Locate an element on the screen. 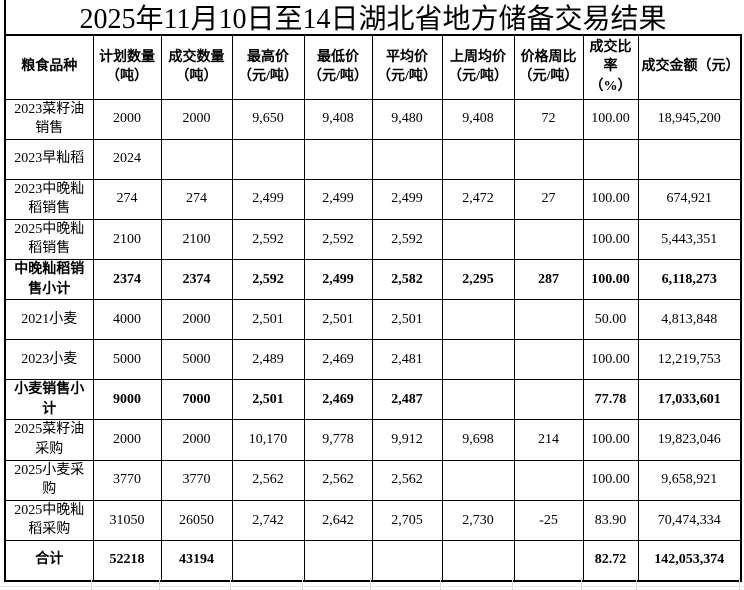 This screenshot has width=744, height=590. cell-value: 5000 is located at coordinates (127, 360).